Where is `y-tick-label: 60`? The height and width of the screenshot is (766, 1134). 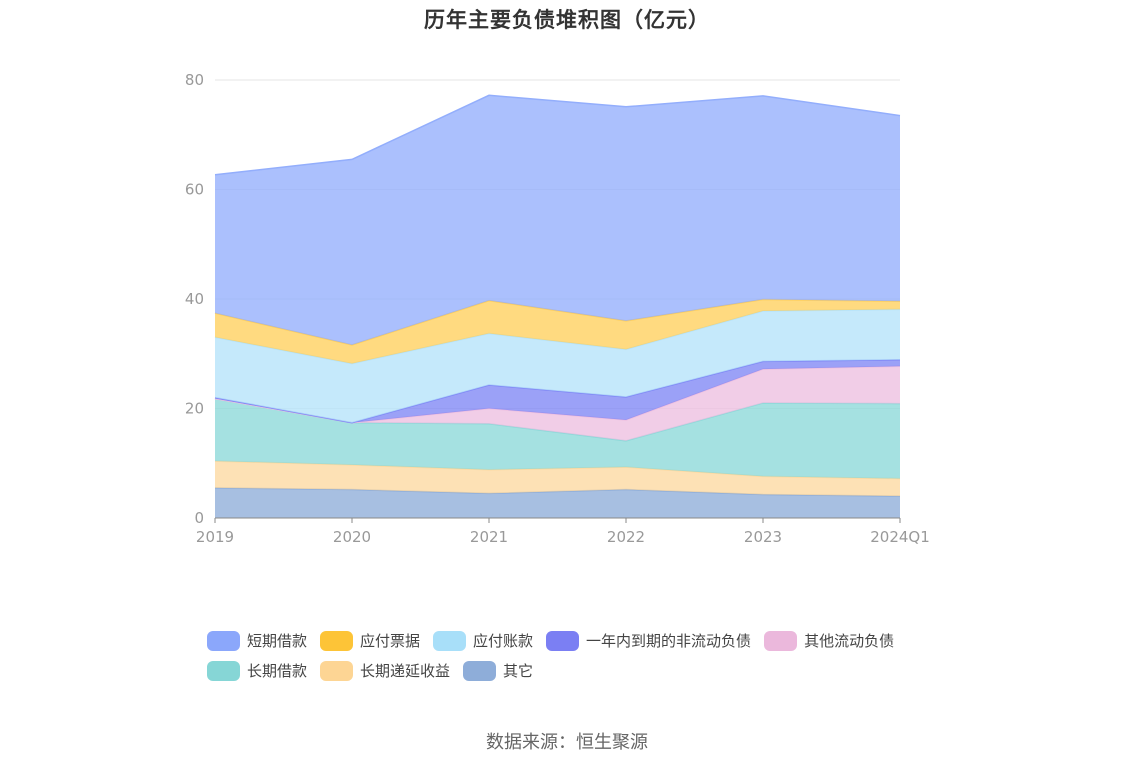
y-tick-label: 60 is located at coordinates (194, 190).